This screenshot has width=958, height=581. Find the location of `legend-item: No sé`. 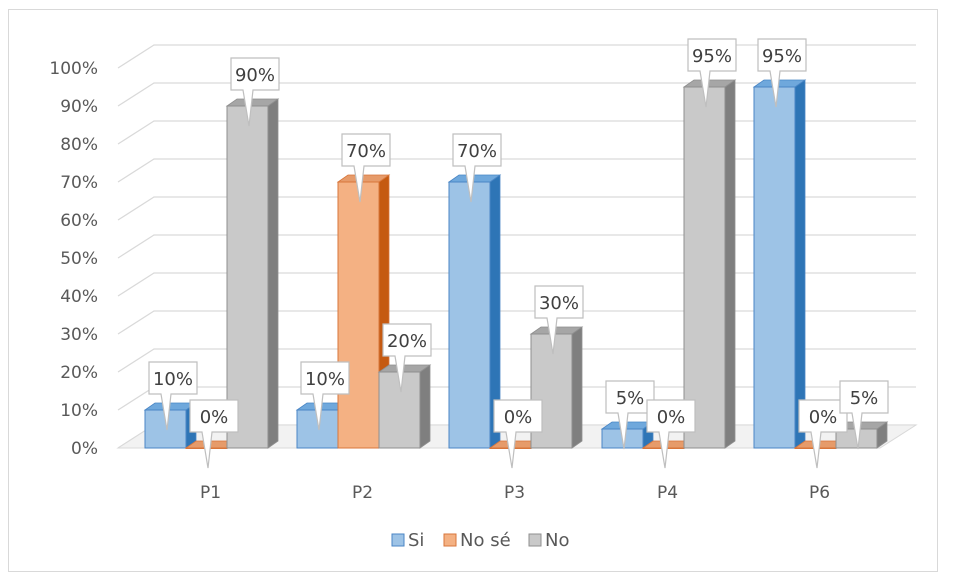

legend-item: No sé is located at coordinates (477, 540).